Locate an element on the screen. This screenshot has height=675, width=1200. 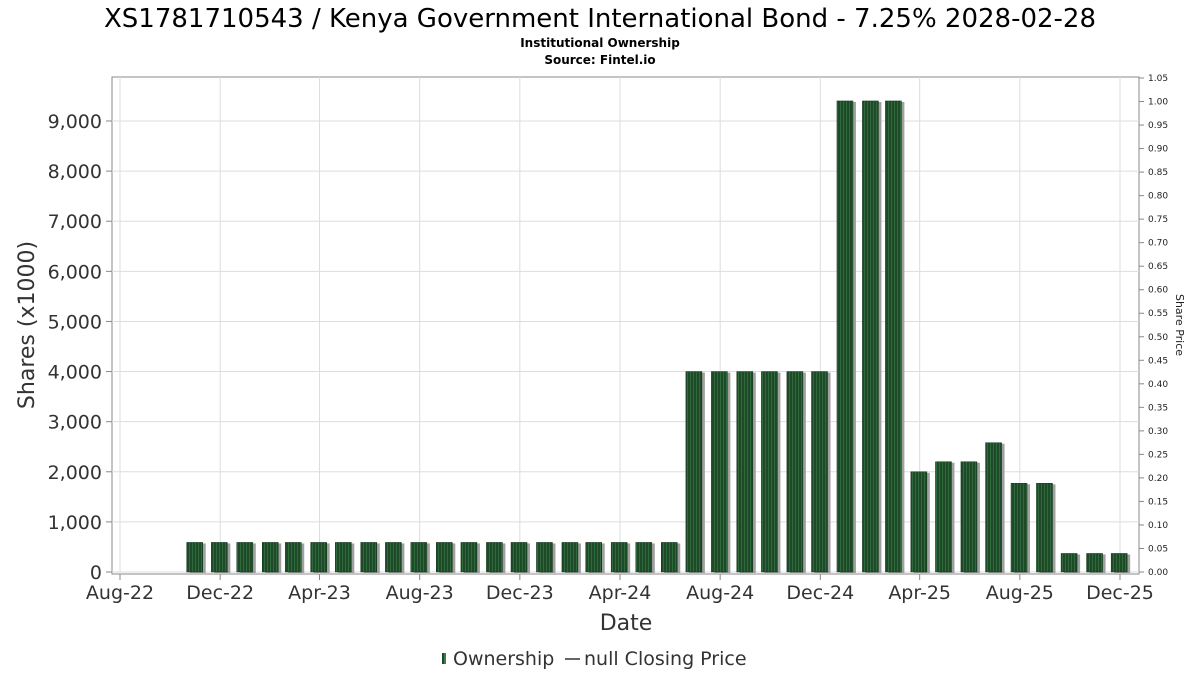
y-tick-label: 0 is located at coordinates (96, 573).